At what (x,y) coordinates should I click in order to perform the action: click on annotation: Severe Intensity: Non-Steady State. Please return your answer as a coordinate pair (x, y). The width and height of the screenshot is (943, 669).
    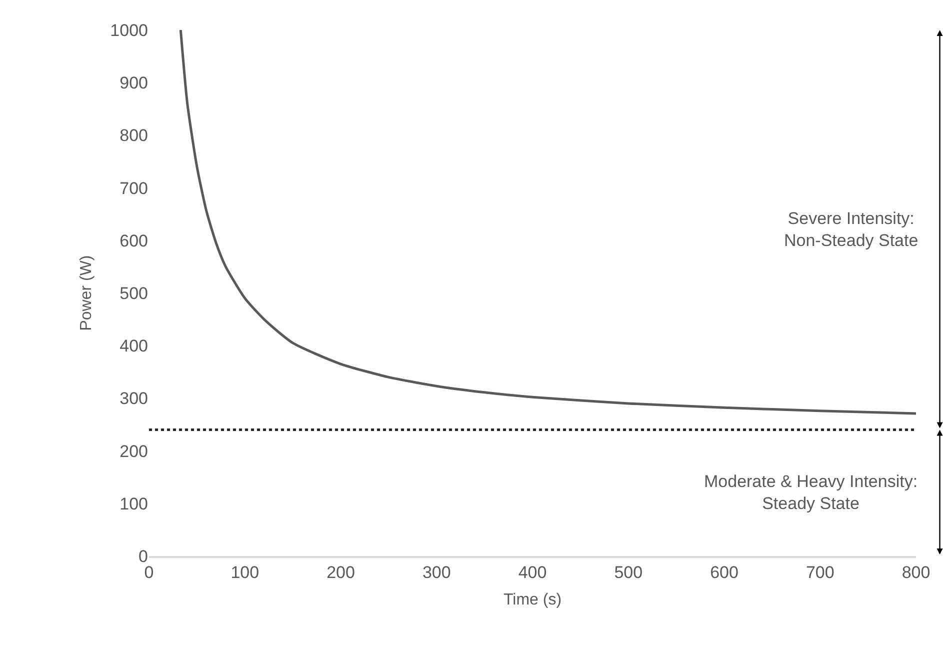
    Looking at the image, I should click on (851, 229).